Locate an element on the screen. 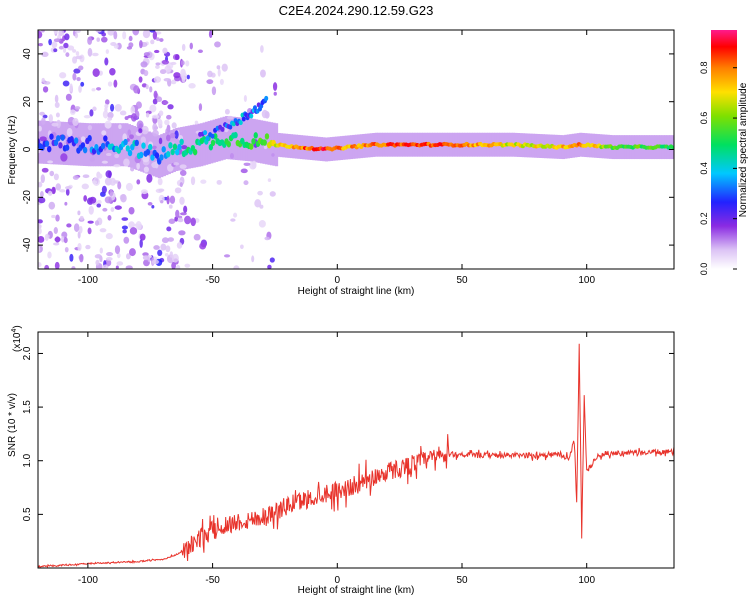 This screenshot has width=750, height=600. snr-y-multiplier: (x104) is located at coordinates (17, 338).